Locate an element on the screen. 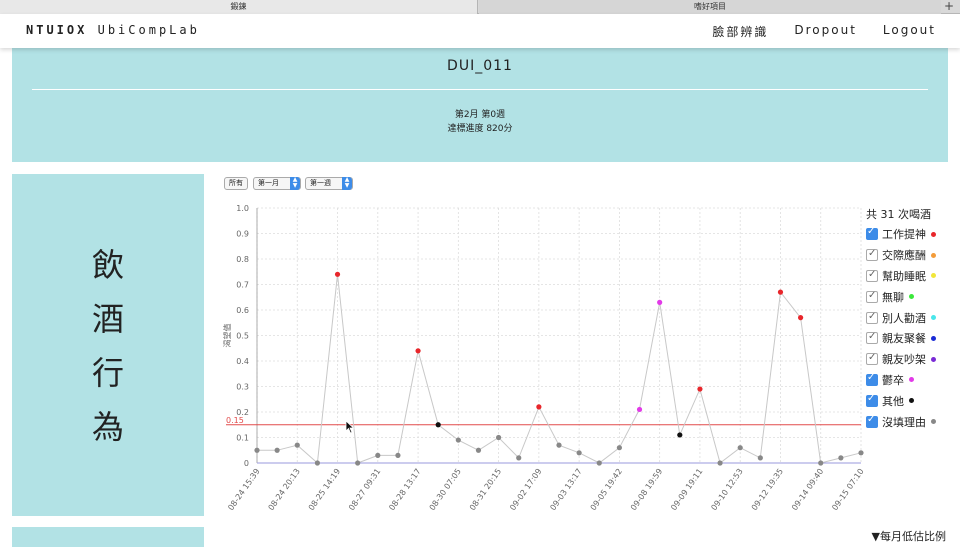 This screenshot has height=547, width=960. x-tick-label: 09-02 17:09 is located at coordinates (525, 489).